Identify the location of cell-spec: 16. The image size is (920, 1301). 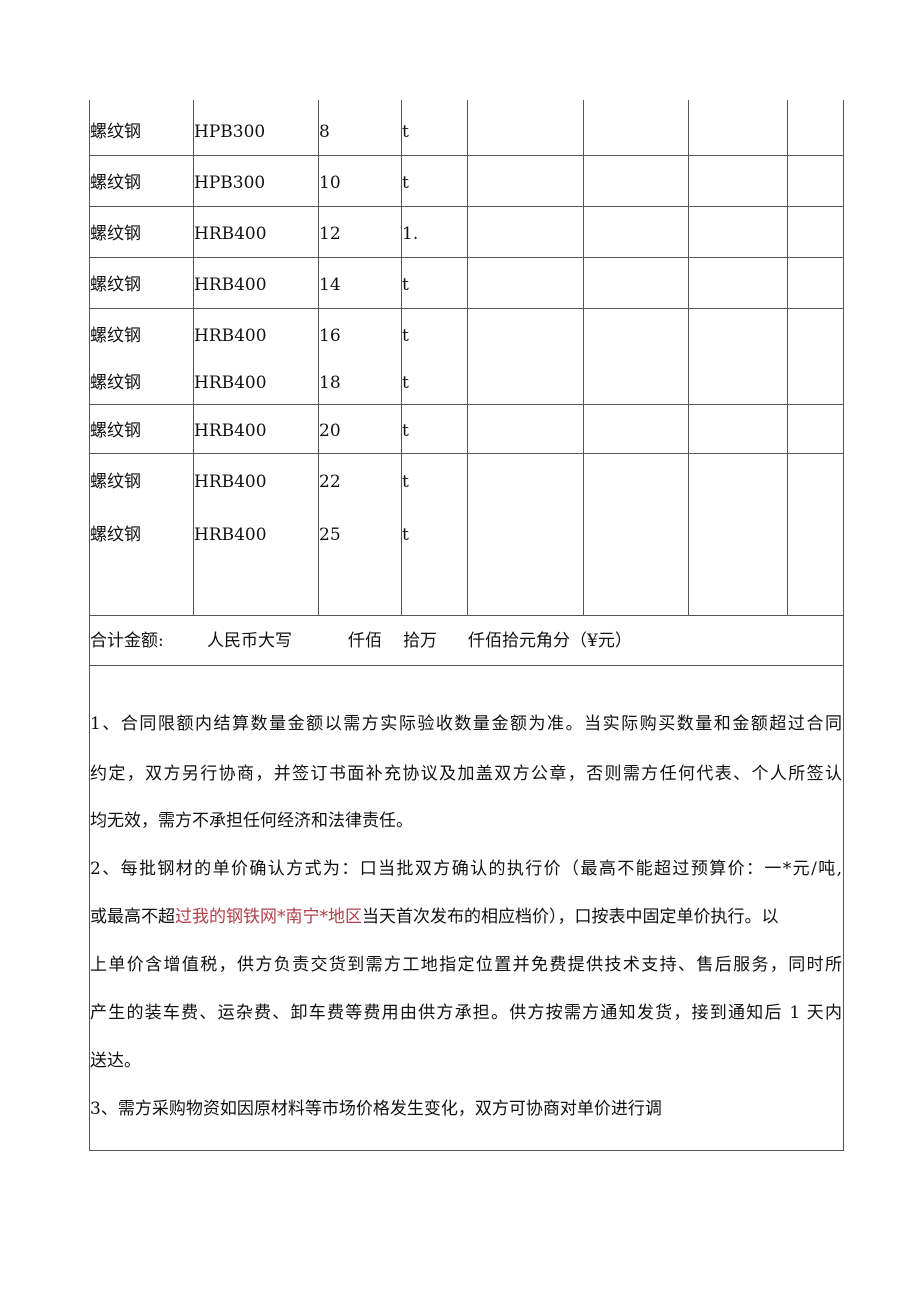
(330, 336).